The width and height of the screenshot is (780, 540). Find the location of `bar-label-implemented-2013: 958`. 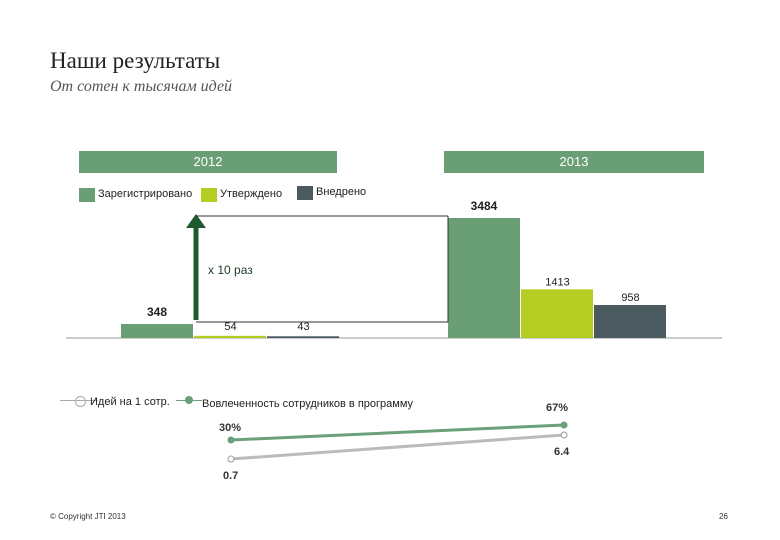

bar-label-implemented-2013: 958 is located at coordinates (630, 298).